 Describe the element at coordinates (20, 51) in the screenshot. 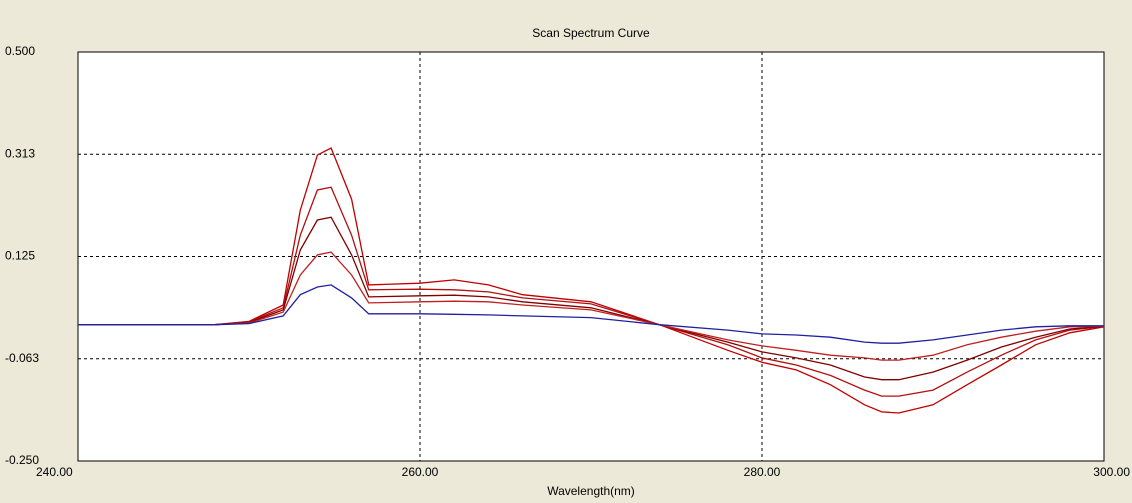

I see `y-tick-label: 0.500` at that location.